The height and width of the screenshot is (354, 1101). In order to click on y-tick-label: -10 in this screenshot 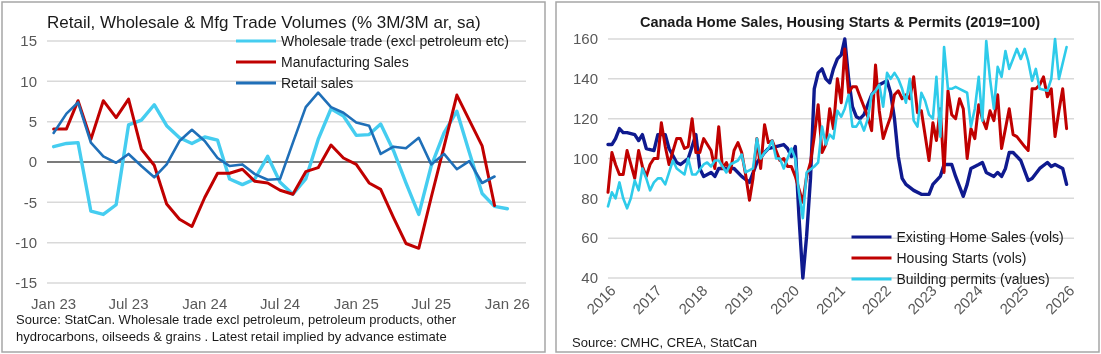, I will do `click(26, 242)`.